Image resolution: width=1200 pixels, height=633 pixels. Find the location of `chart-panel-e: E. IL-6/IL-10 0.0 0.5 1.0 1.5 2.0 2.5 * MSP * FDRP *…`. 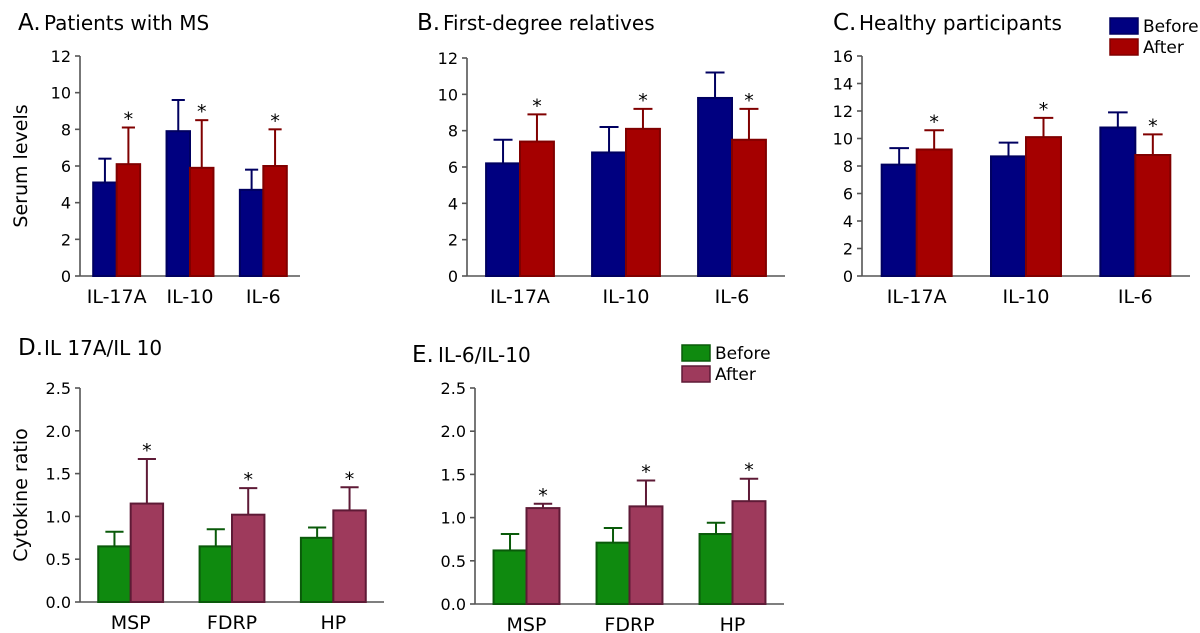

chart-panel-e: E. IL-6/IL-10 0.0 0.5 1.0 1.5 2.0 2.5 * MSP * FDRP *… is located at coordinates (598, 487).